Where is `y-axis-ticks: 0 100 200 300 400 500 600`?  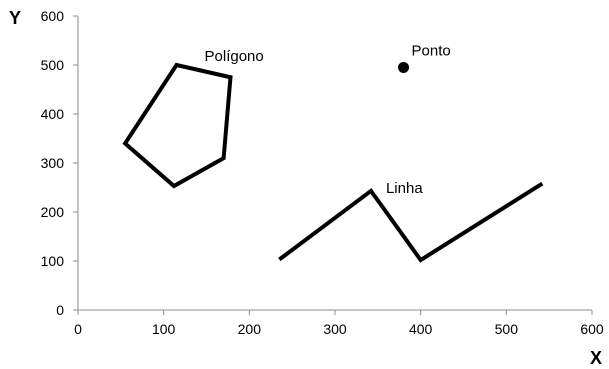
y-axis-ticks: 0 100 200 300 400 500 600 is located at coordinates (59, 163).